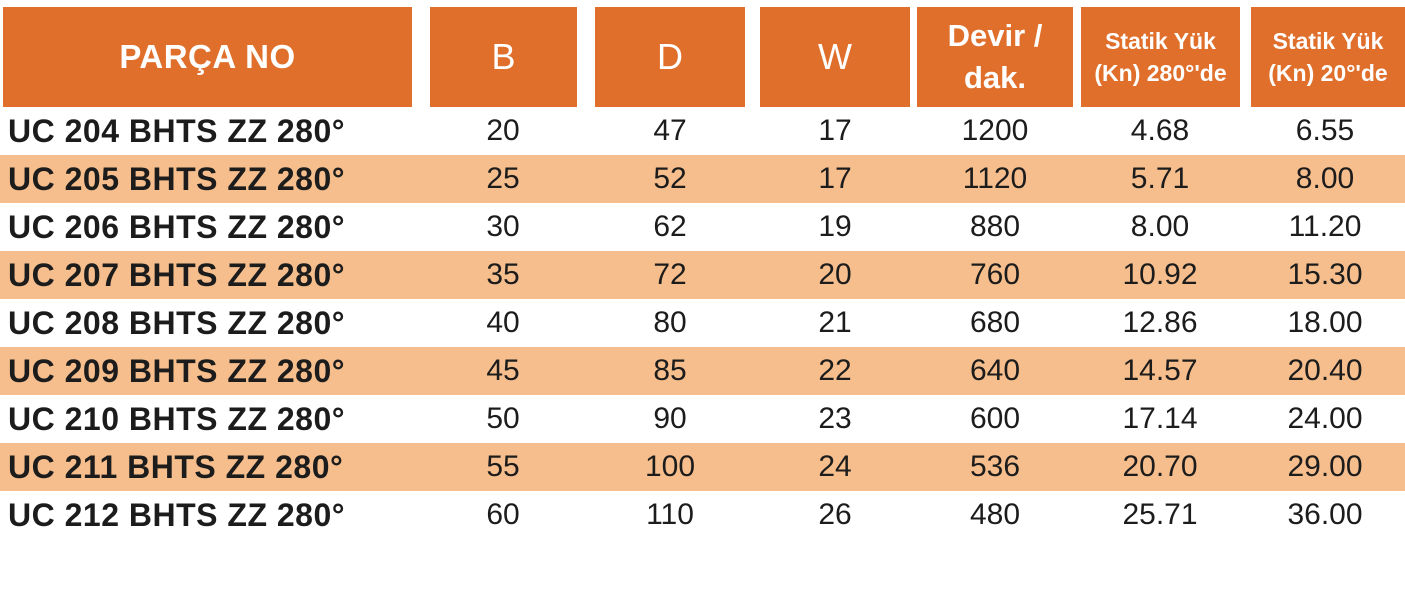 The image size is (1405, 595). What do you see at coordinates (503, 274) in the screenshot?
I see `b-value-cell: 35` at bounding box center [503, 274].